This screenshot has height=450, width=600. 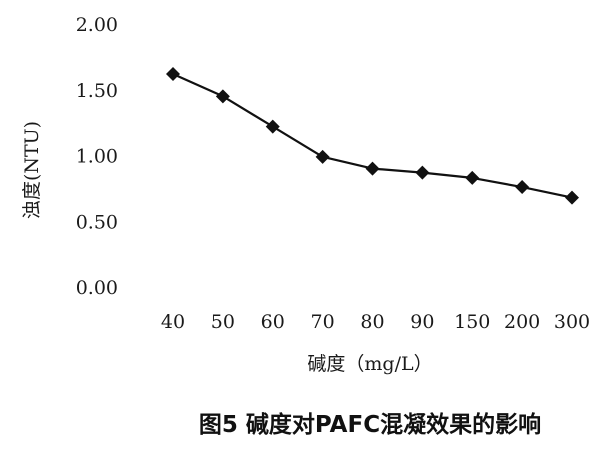 I want to click on y-axis-tick-labels: 0.00 0.50 1.00 1.50 2.00, so click(x=97, y=156).